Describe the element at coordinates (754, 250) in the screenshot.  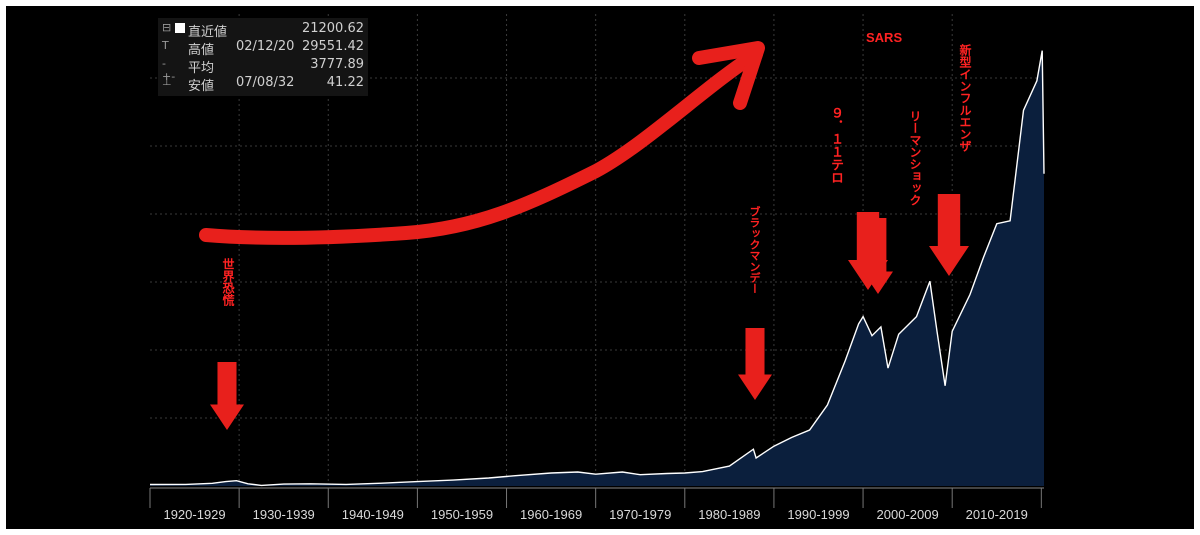
I see `annotation-black-monday: ブラックマンデー` at that location.